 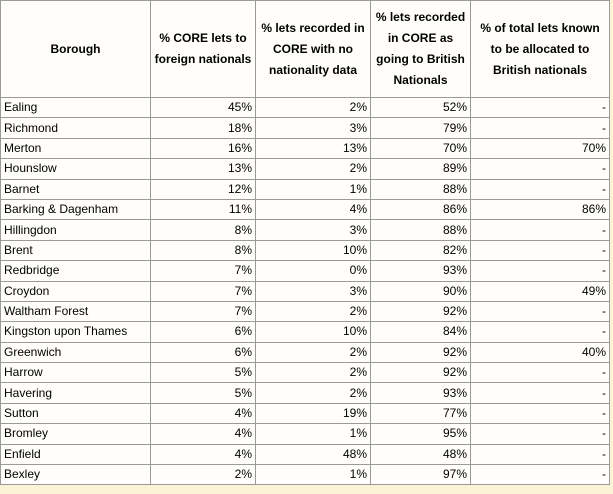 What do you see at coordinates (313, 250) in the screenshot?
I see `value-cell: 10%` at bounding box center [313, 250].